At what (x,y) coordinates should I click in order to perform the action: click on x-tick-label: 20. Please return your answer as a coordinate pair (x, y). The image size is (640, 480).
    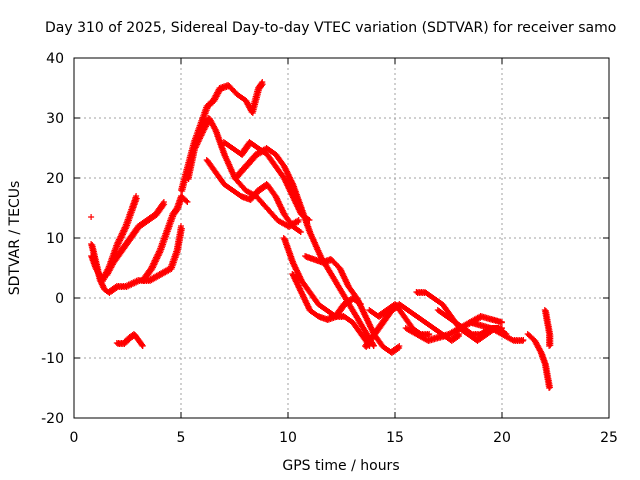
    Looking at the image, I should click on (502, 438).